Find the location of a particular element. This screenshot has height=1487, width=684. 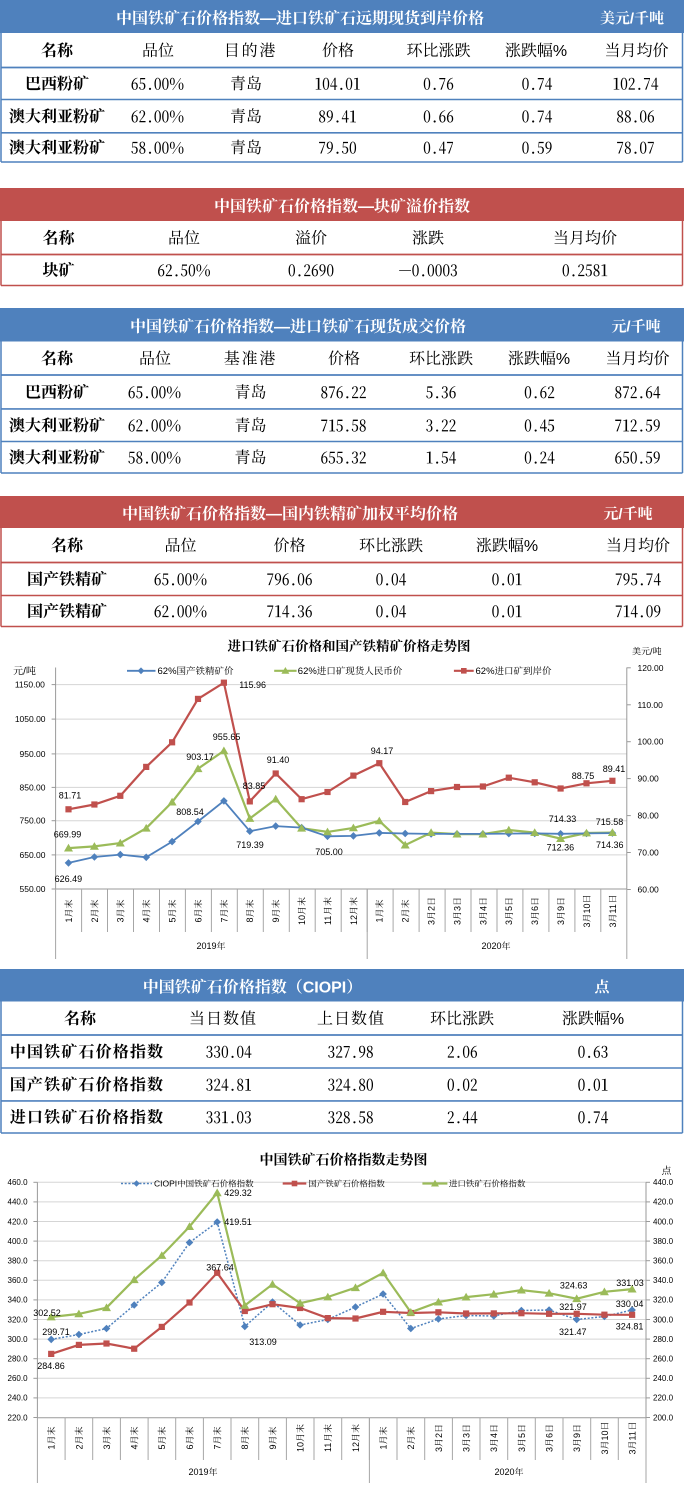

svg-text: 120.00 is located at coordinates (651, 668).